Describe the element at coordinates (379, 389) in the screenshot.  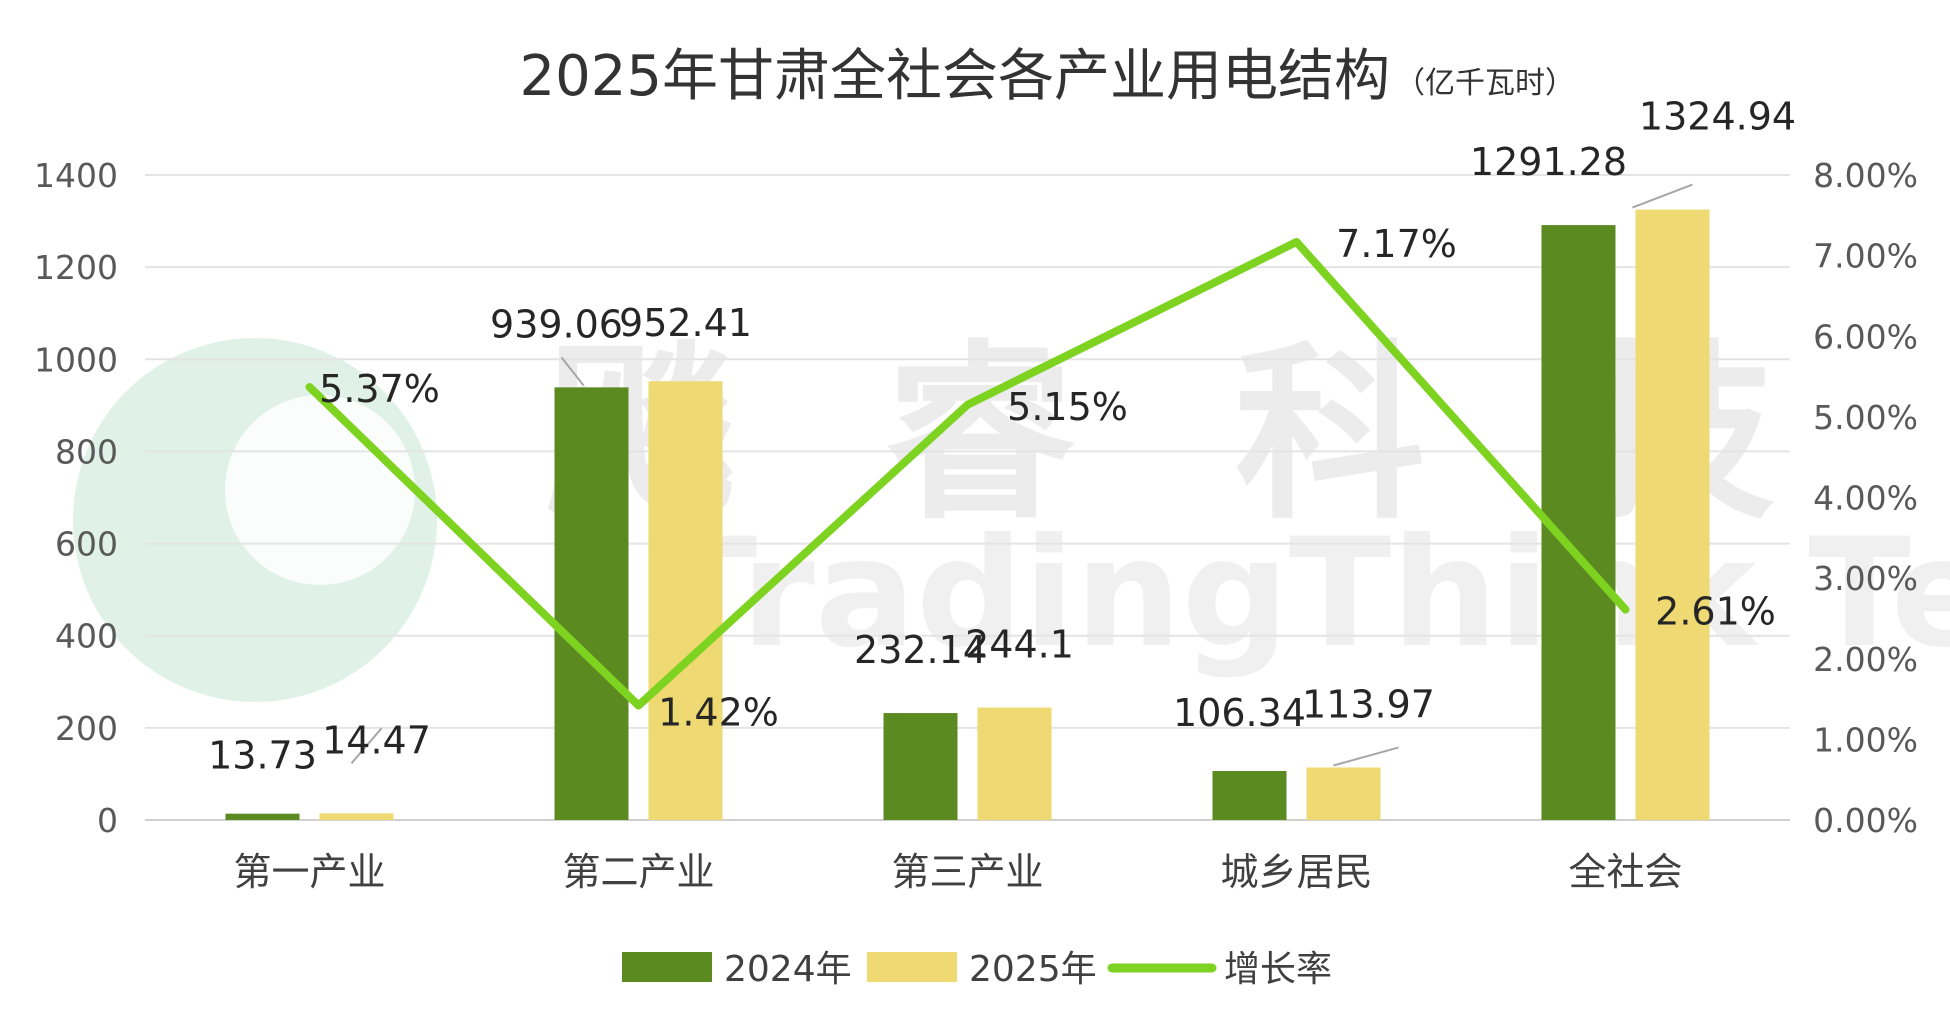
I see `growth-label: 5.37%` at that location.